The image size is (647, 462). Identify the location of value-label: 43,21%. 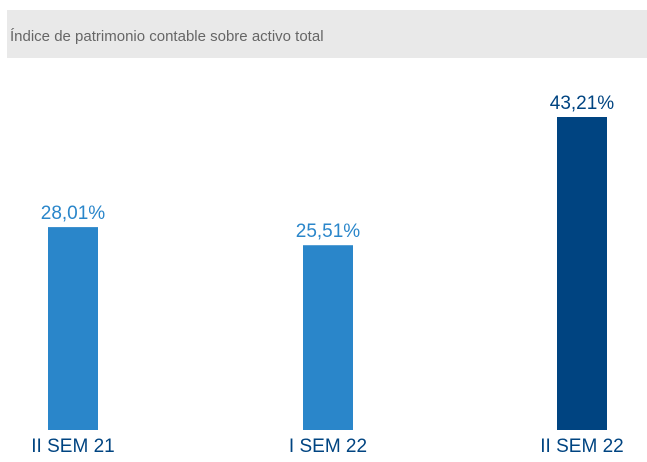
(582, 103).